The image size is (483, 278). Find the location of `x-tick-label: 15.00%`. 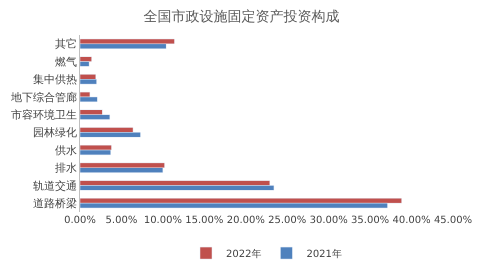

x-tick-label: 15.00% is located at coordinates (204, 220).